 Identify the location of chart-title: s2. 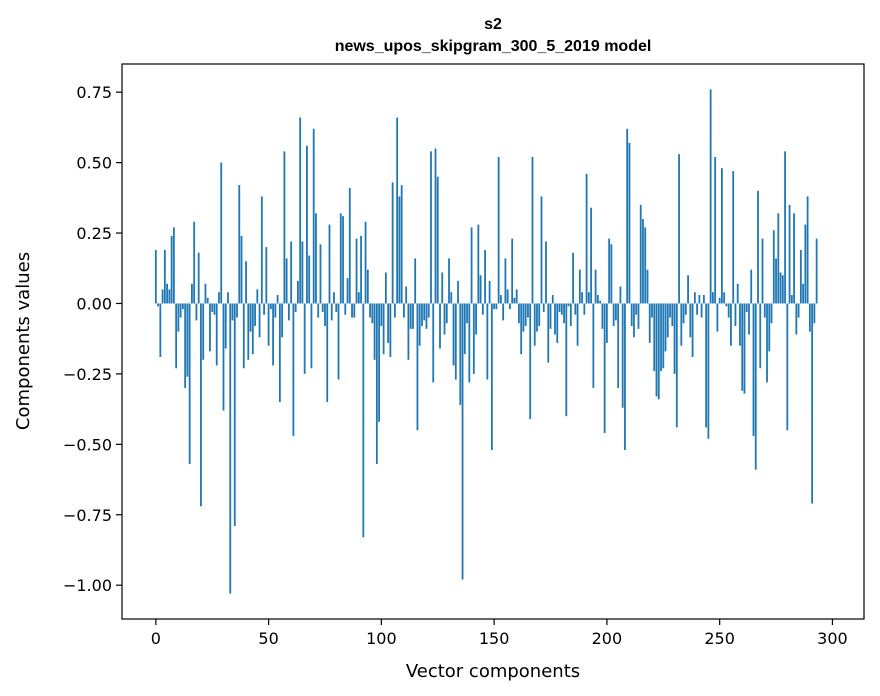
(493, 24).